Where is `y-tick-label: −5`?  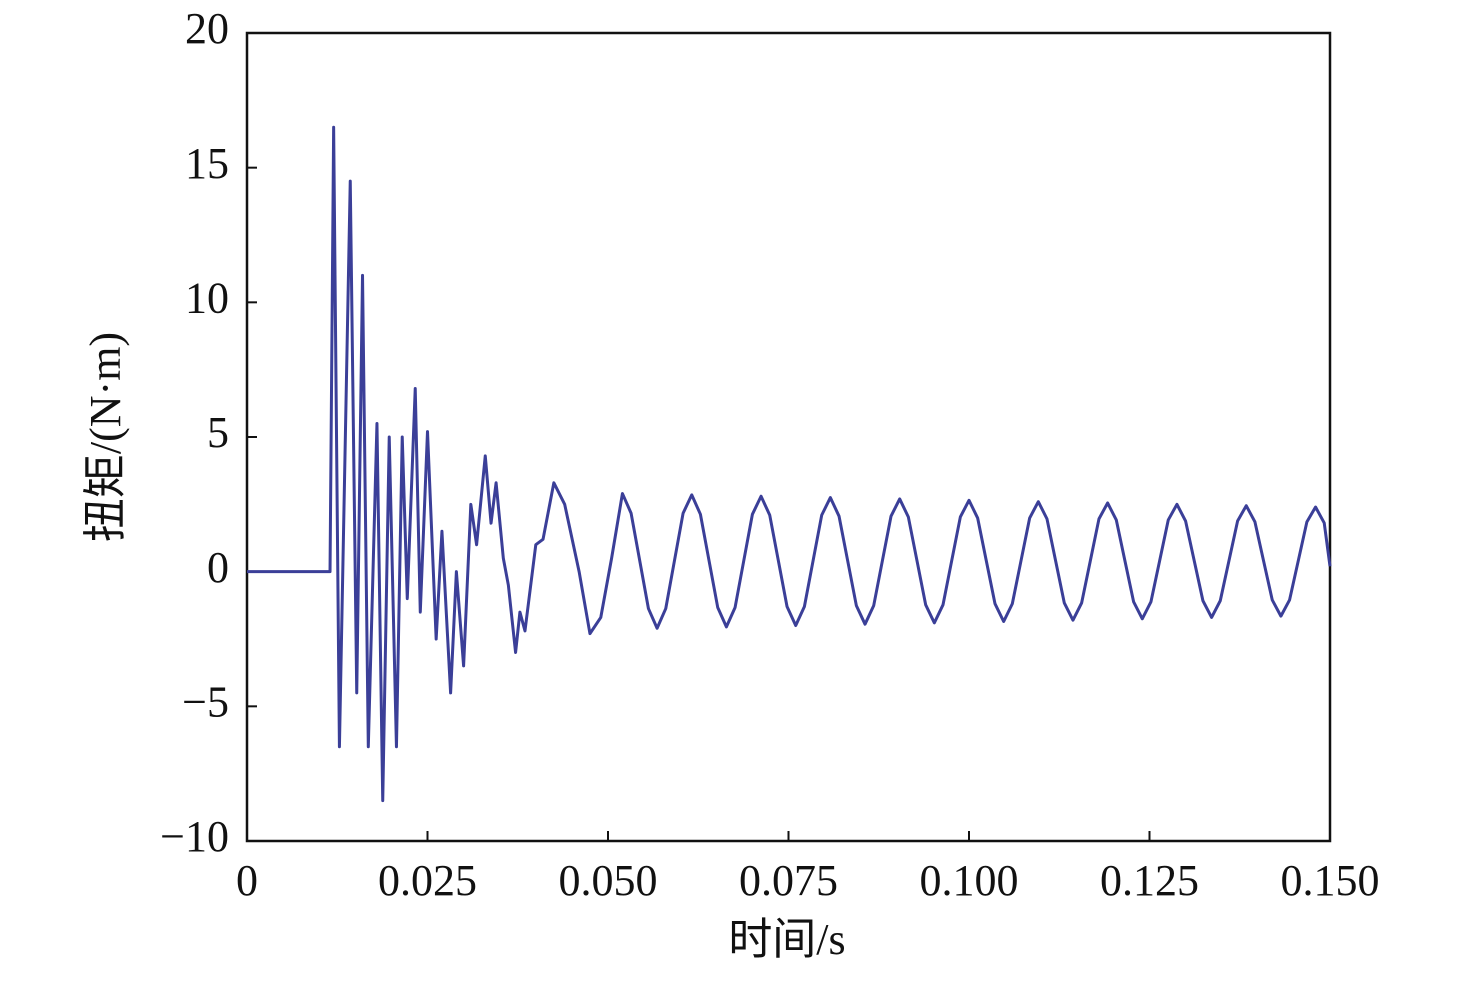 y-tick-label: −5 is located at coordinates (205, 701).